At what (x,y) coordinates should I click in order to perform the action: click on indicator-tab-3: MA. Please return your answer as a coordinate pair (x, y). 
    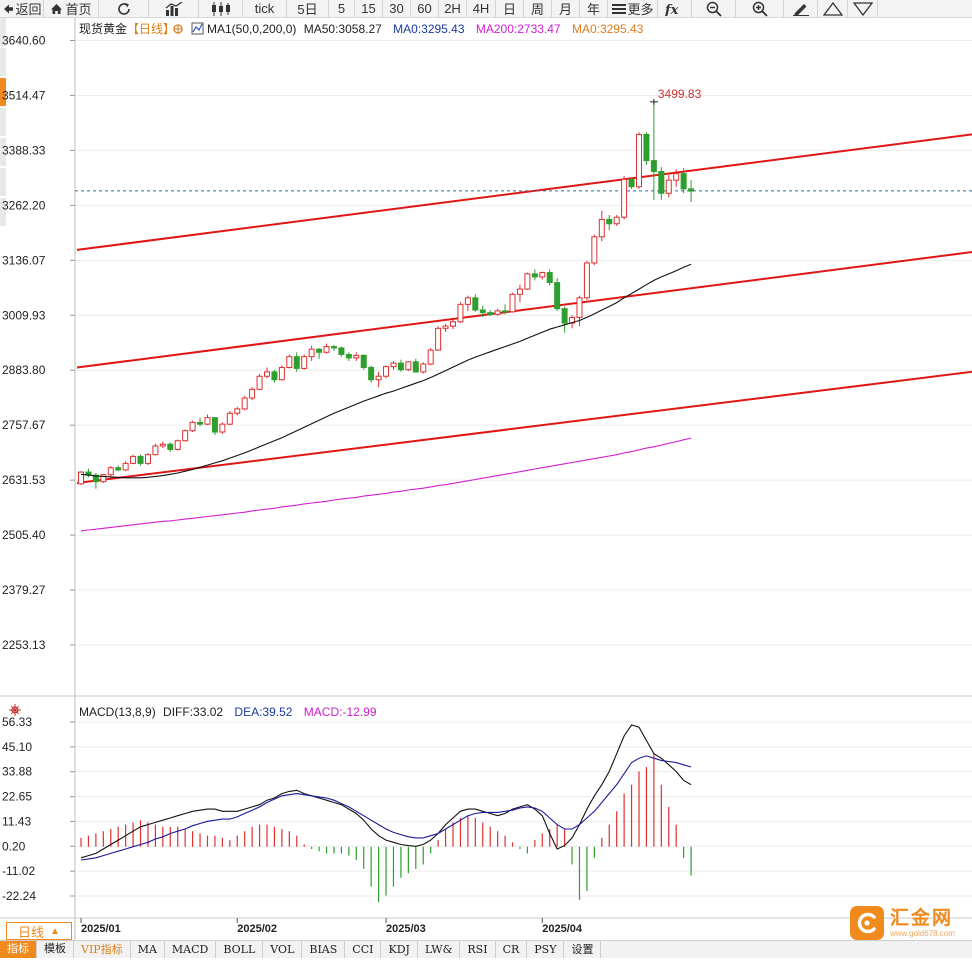
    Looking at the image, I should click on (148, 949).